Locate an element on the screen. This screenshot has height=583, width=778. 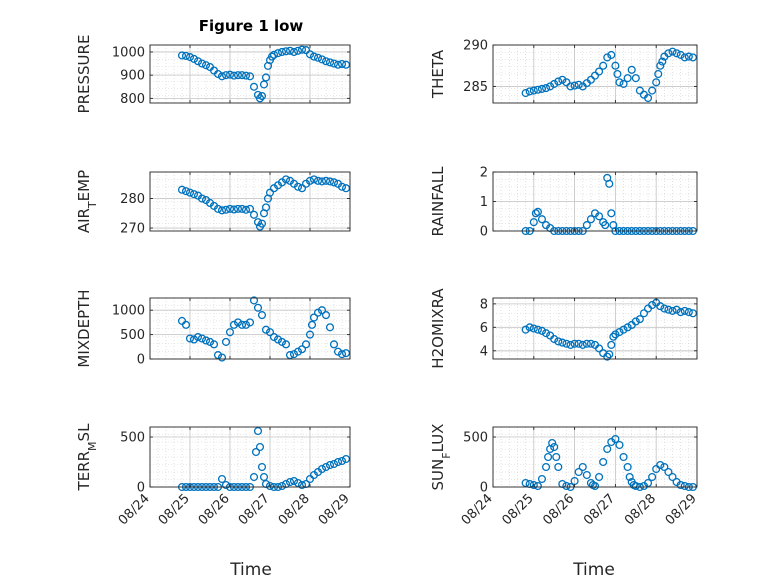
y-tick-label: 285 is located at coordinates (475, 87).